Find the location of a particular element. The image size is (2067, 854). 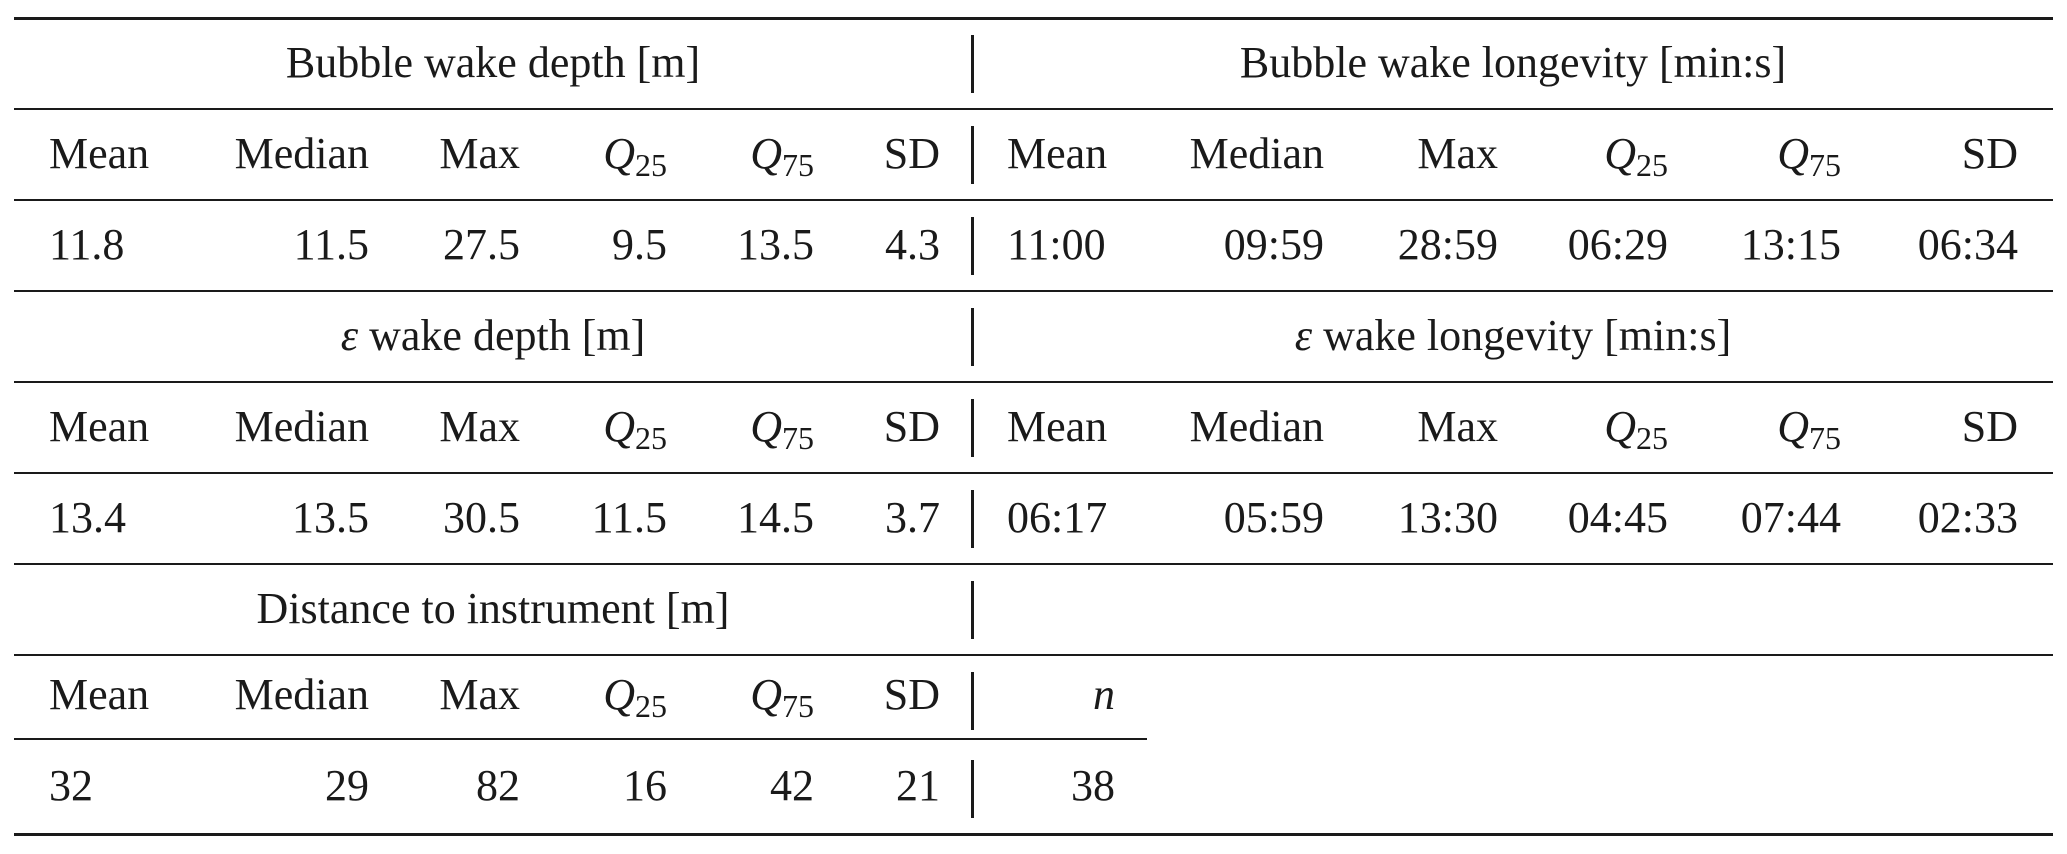

table-cell: 14.5 is located at coordinates (775, 517).